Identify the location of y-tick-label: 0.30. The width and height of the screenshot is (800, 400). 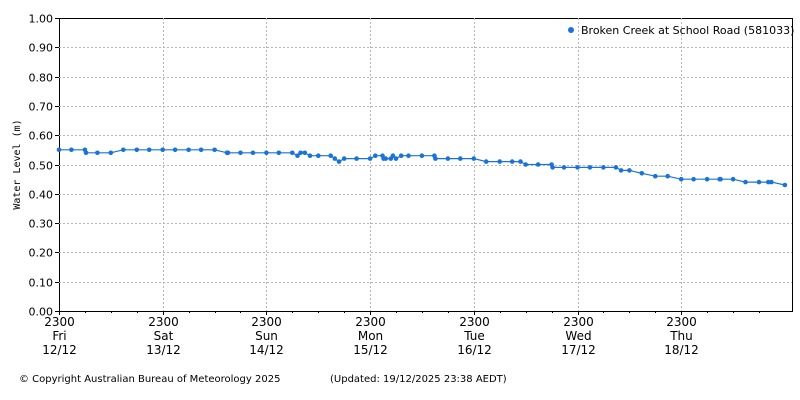
(41, 224).